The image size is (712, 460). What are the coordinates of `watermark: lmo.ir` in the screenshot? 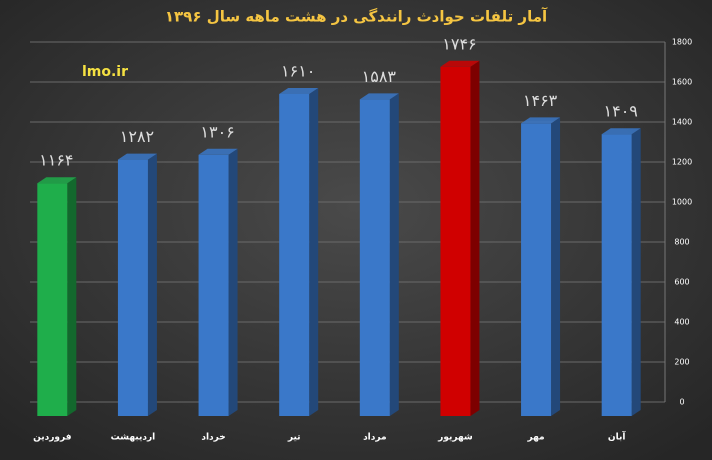 It's located at (105, 72).